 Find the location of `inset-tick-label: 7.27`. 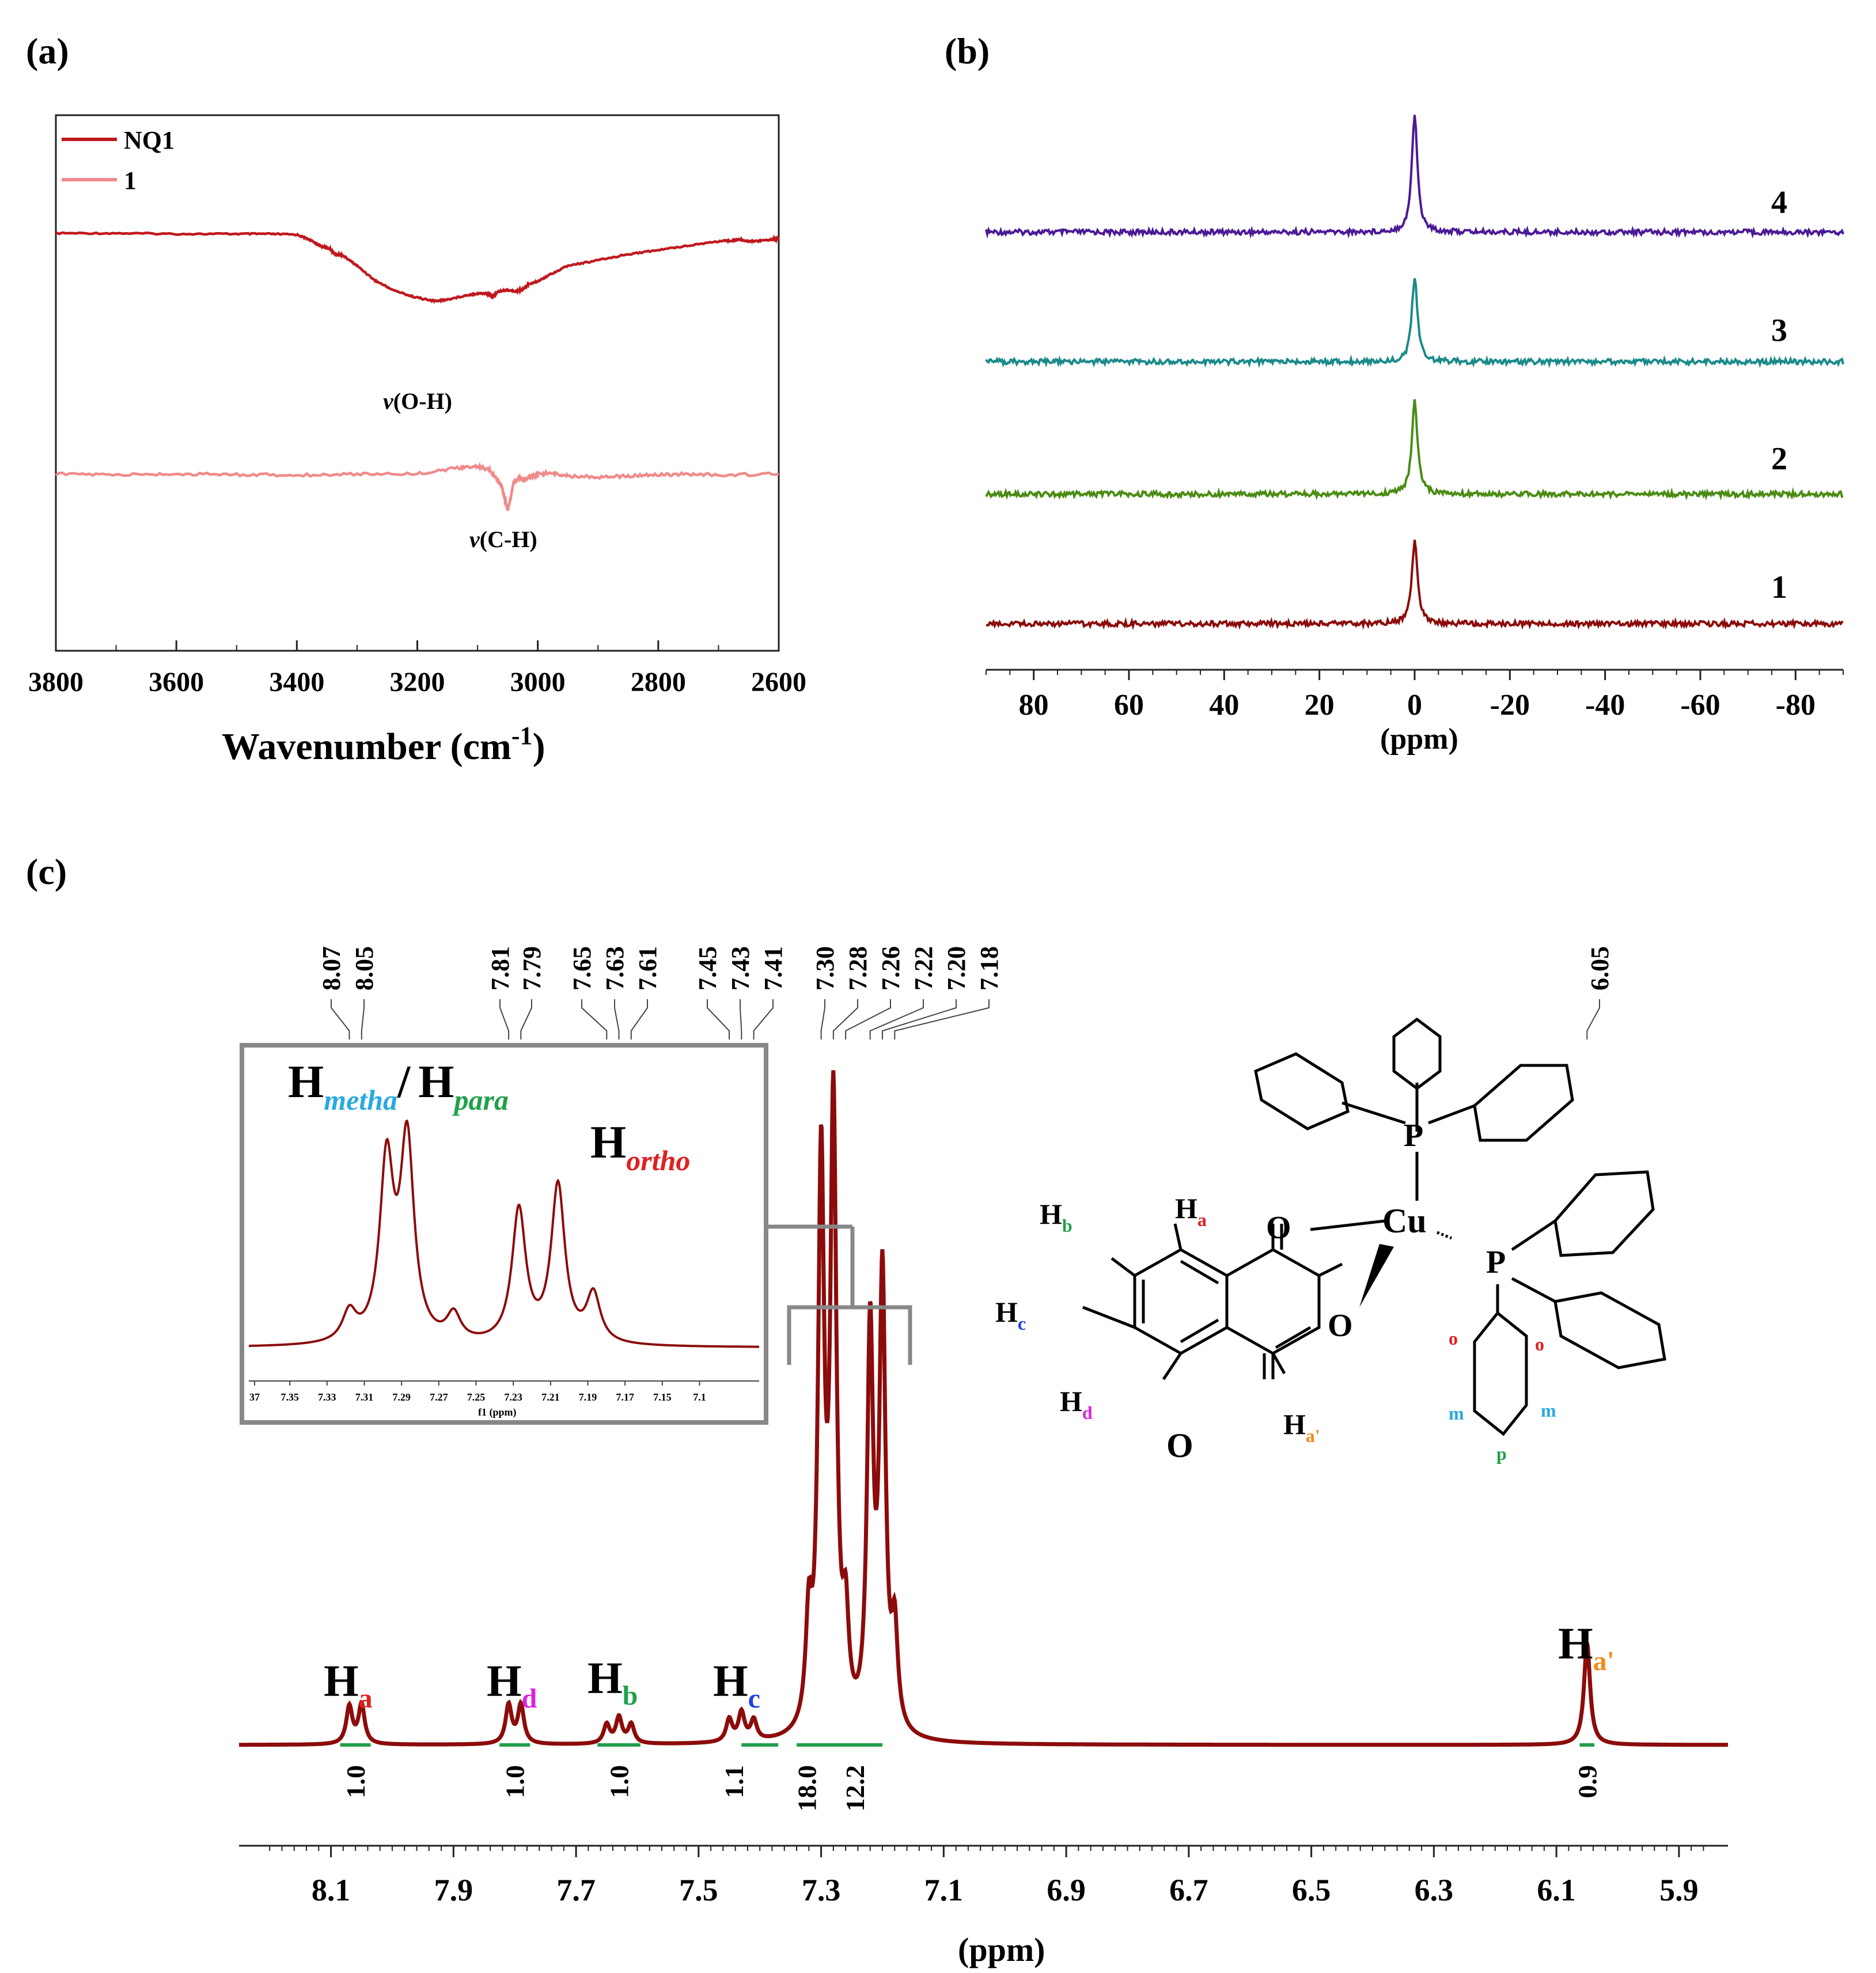

inset-tick-label: 7.27 is located at coordinates (439, 1397).